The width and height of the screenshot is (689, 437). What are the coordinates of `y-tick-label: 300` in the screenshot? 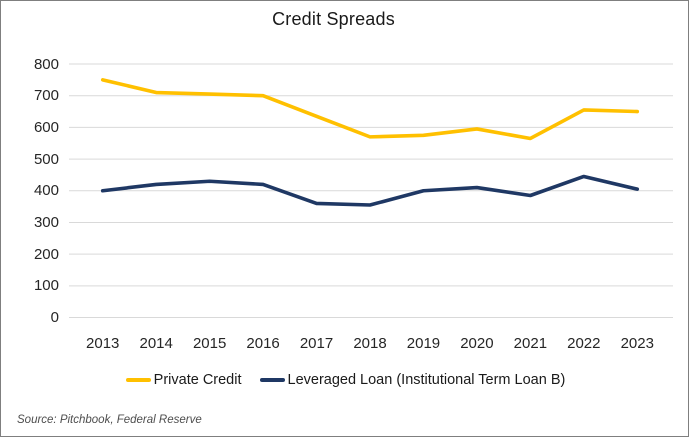 It's located at (46, 222).